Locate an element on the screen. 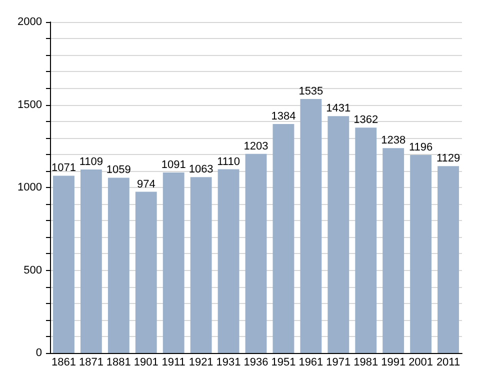  data-label: 1362 is located at coordinates (366, 120).